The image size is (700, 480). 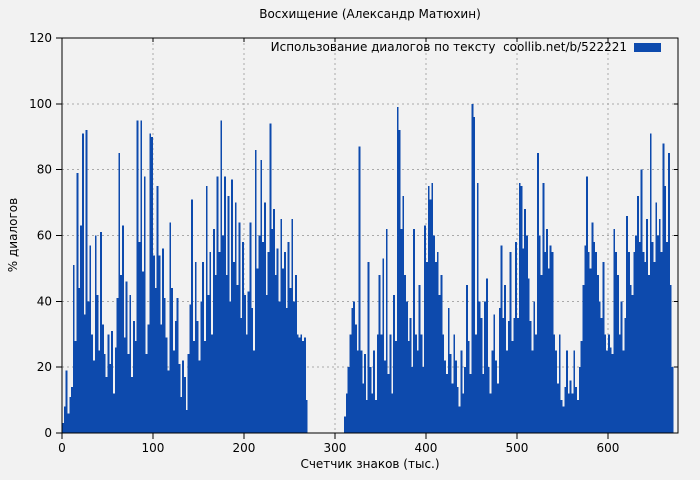 What do you see at coordinates (48, 433) in the screenshot?
I see `y-tick-label: 0` at bounding box center [48, 433].